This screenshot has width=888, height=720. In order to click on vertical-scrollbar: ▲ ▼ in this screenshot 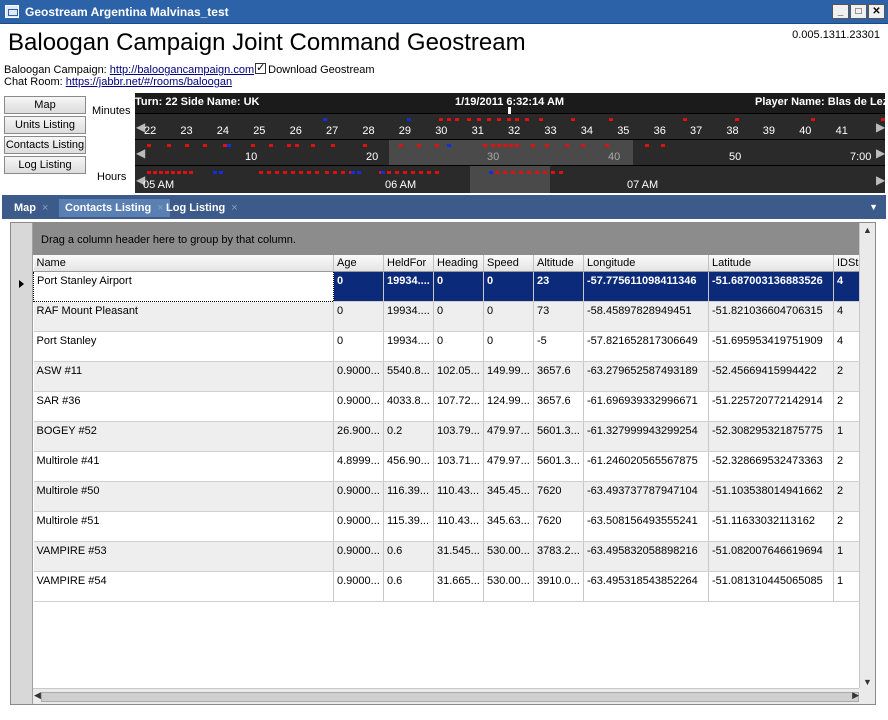, I will do `click(867, 456)`.